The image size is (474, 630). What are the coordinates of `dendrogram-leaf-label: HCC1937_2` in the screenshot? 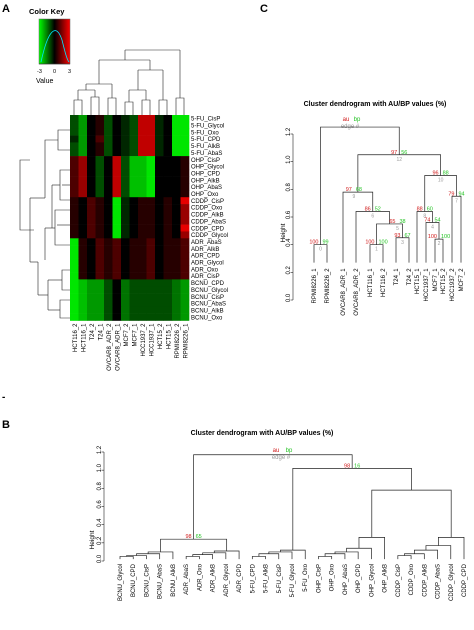 It's located at (453, 285).